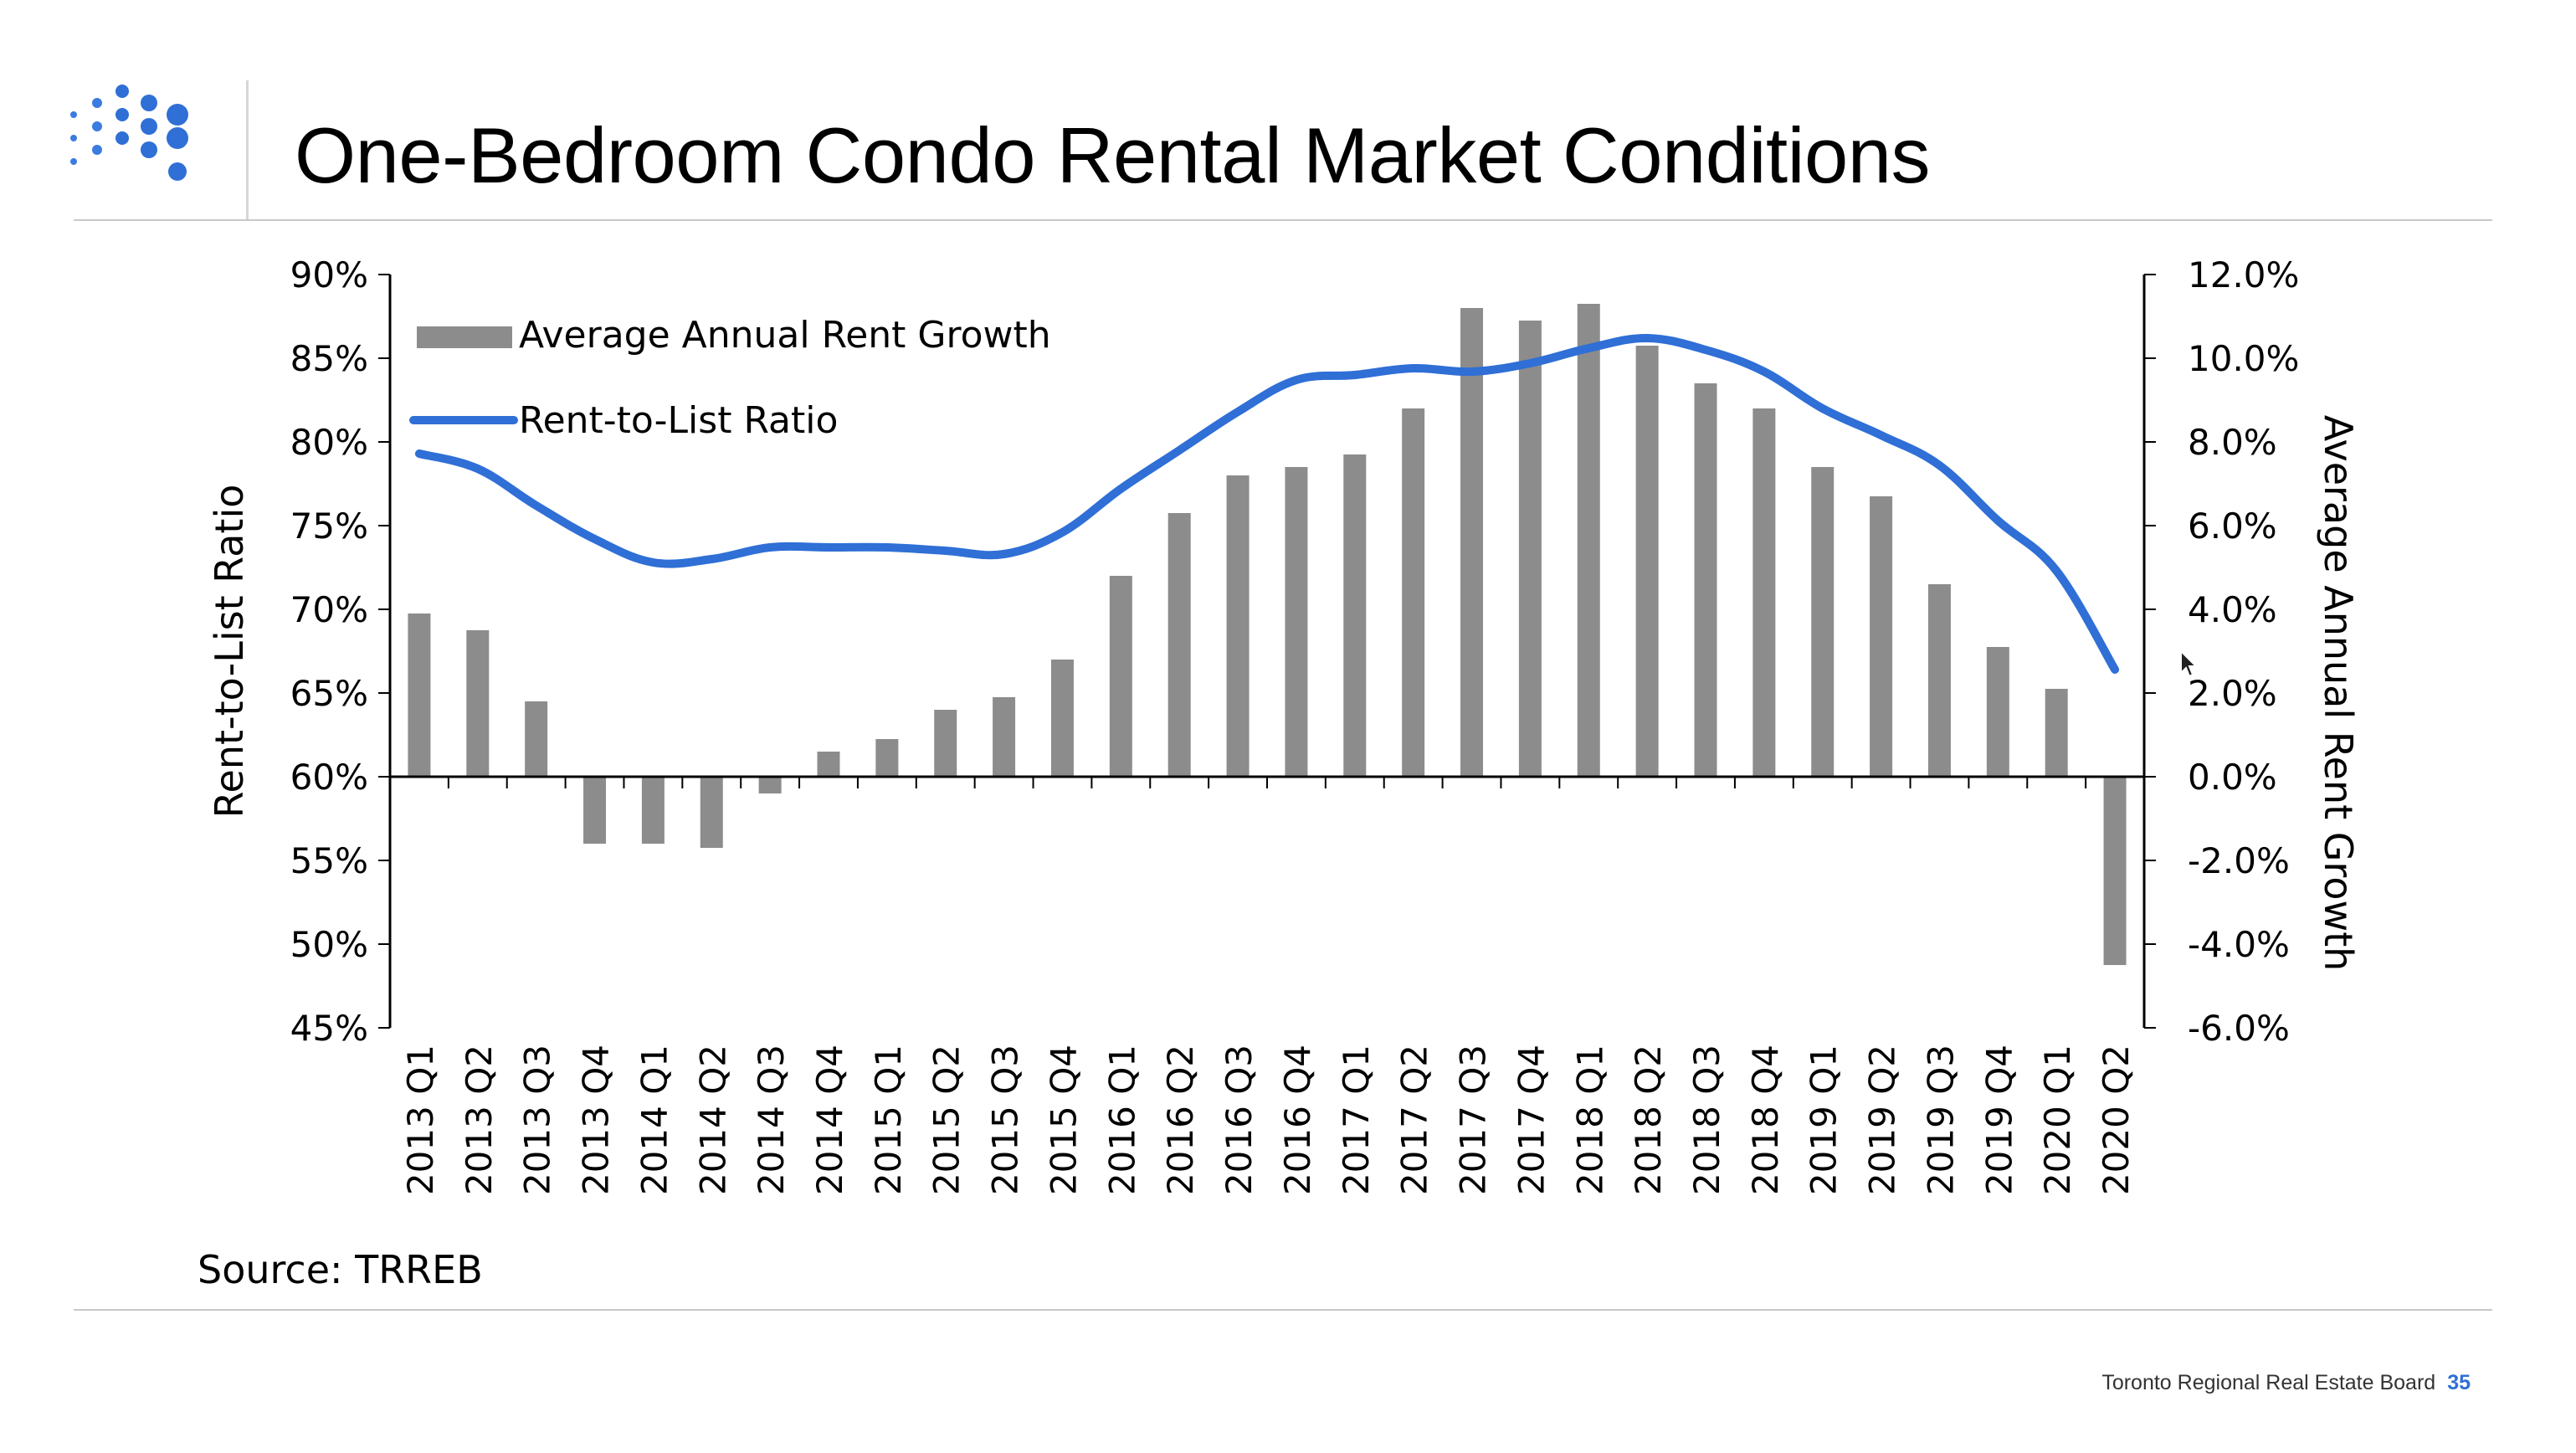 The height and width of the screenshot is (1453, 2576). I want to click on slide-footer: Toronto Regional Real Estate Board 35, so click(2286, 1383).